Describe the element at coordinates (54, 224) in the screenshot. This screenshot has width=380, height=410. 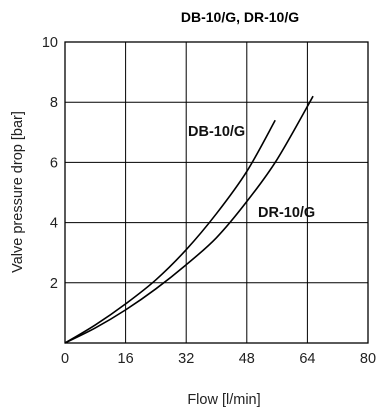
I see `y-tick-label: 4` at that location.